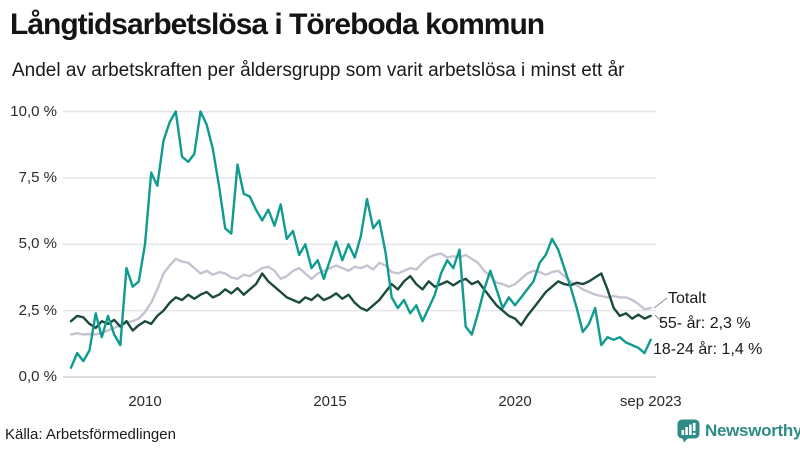 This screenshot has height=450, width=800. What do you see at coordinates (145, 401) in the screenshot?
I see `x-tick-label: 2010` at bounding box center [145, 401].